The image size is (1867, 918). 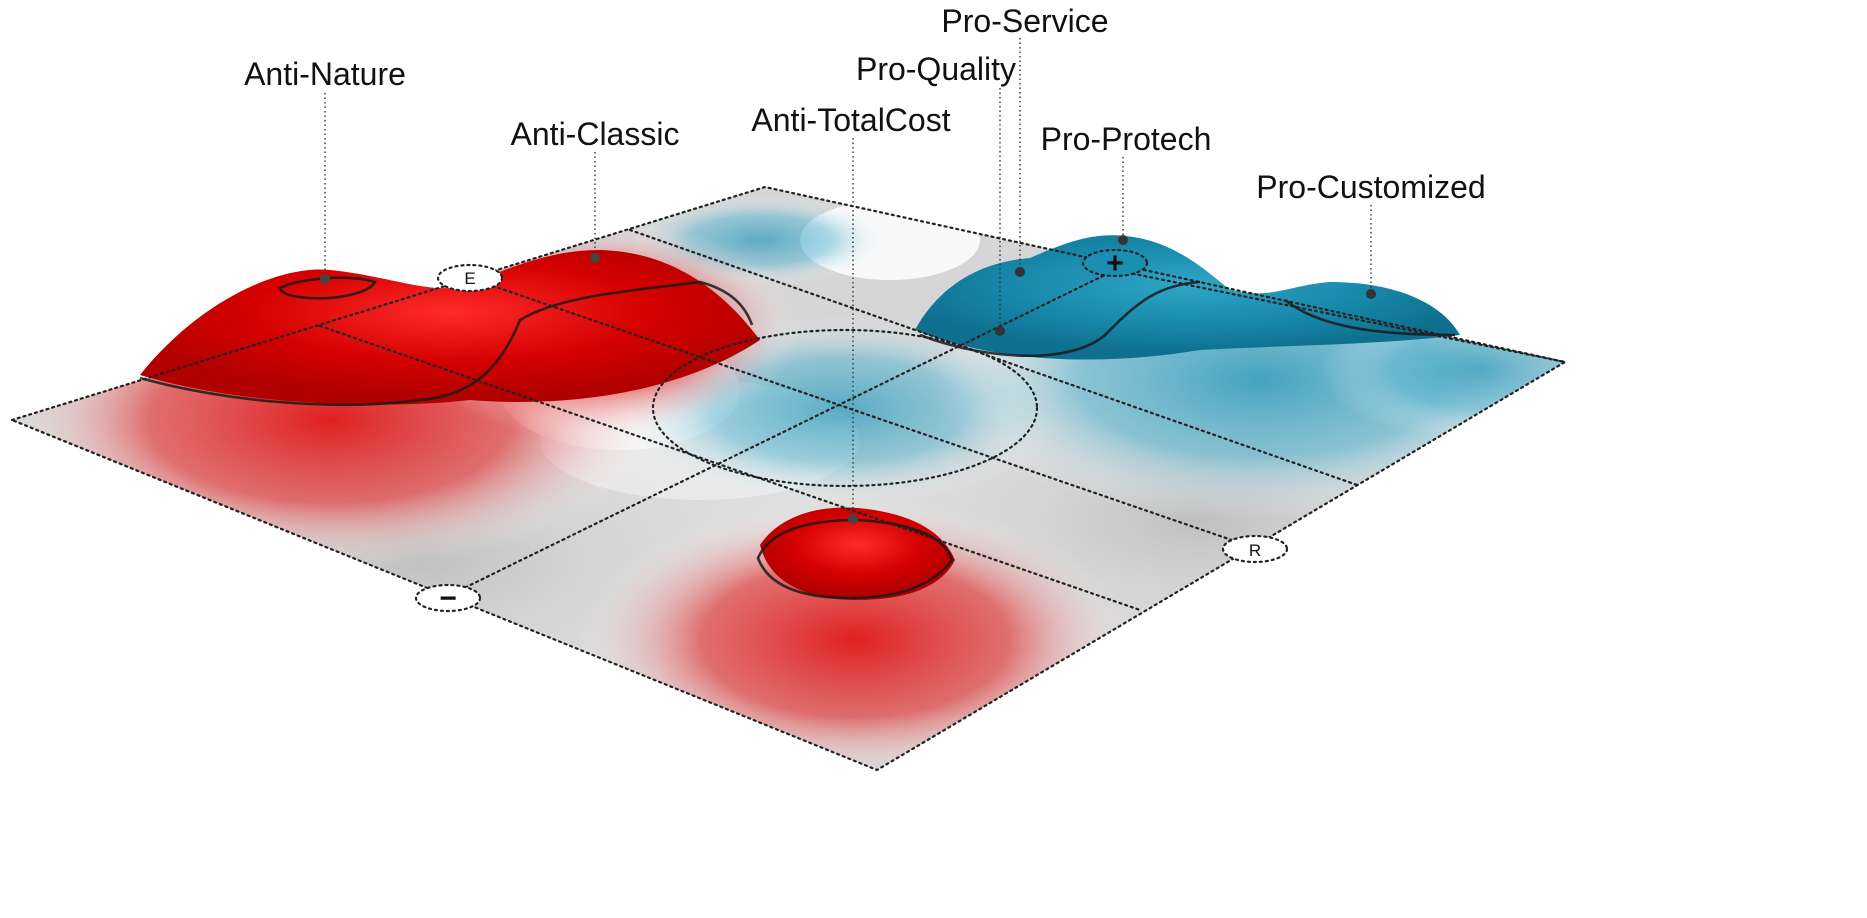 What do you see at coordinates (853, 519) in the screenshot?
I see `peak-dot-anti-totalcost` at bounding box center [853, 519].